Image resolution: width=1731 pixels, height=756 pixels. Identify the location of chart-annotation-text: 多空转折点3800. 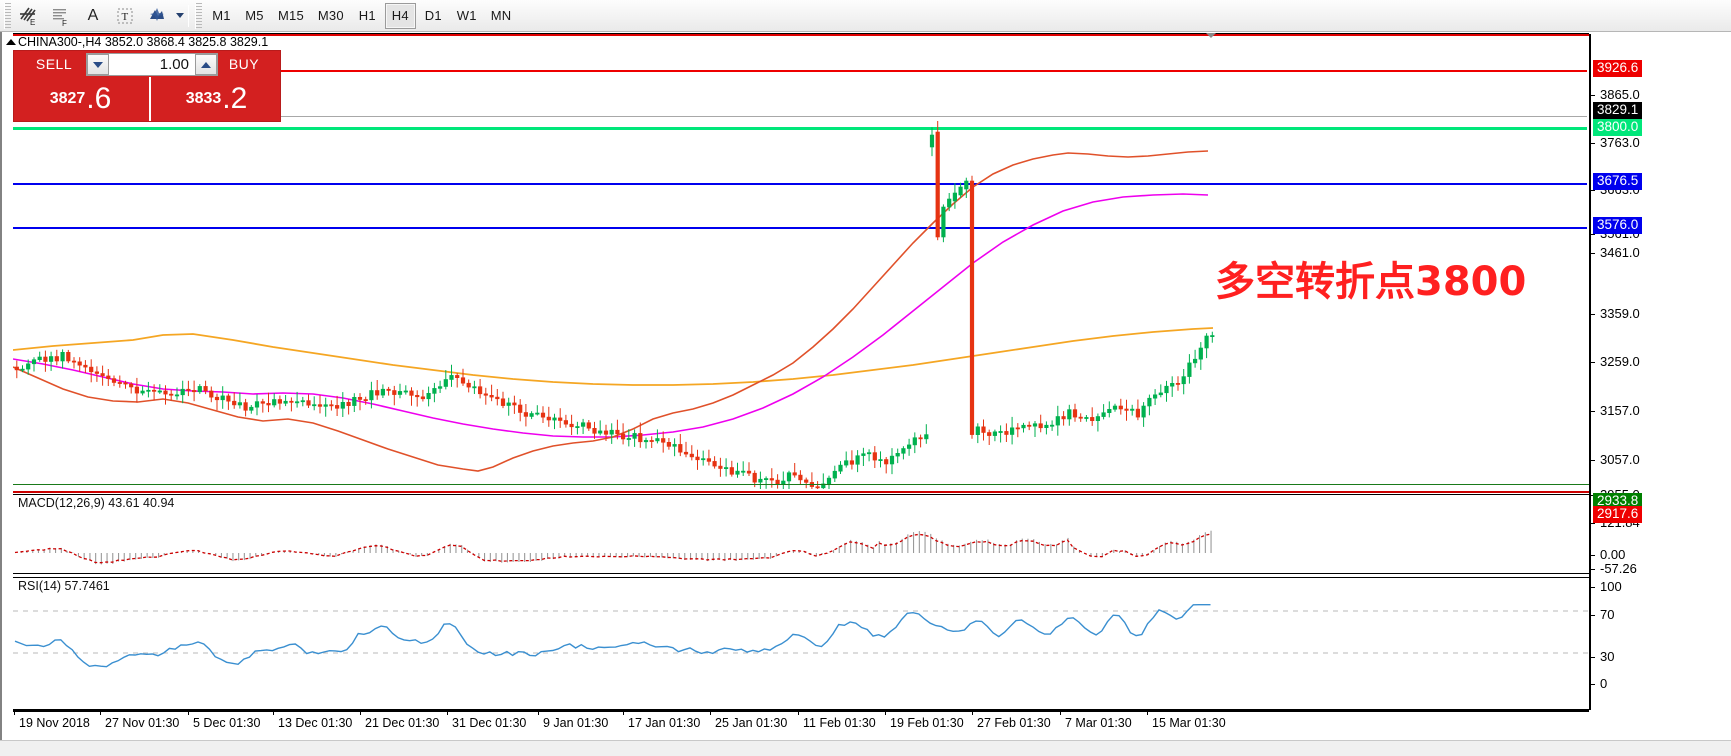
(1371, 282).